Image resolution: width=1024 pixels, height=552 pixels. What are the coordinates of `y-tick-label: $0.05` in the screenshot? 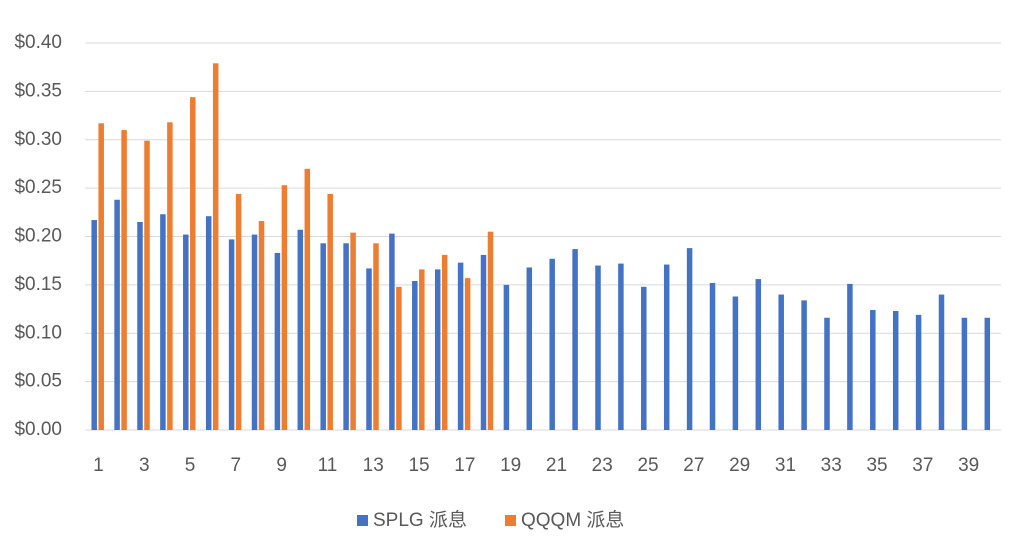 It's located at (38, 381).